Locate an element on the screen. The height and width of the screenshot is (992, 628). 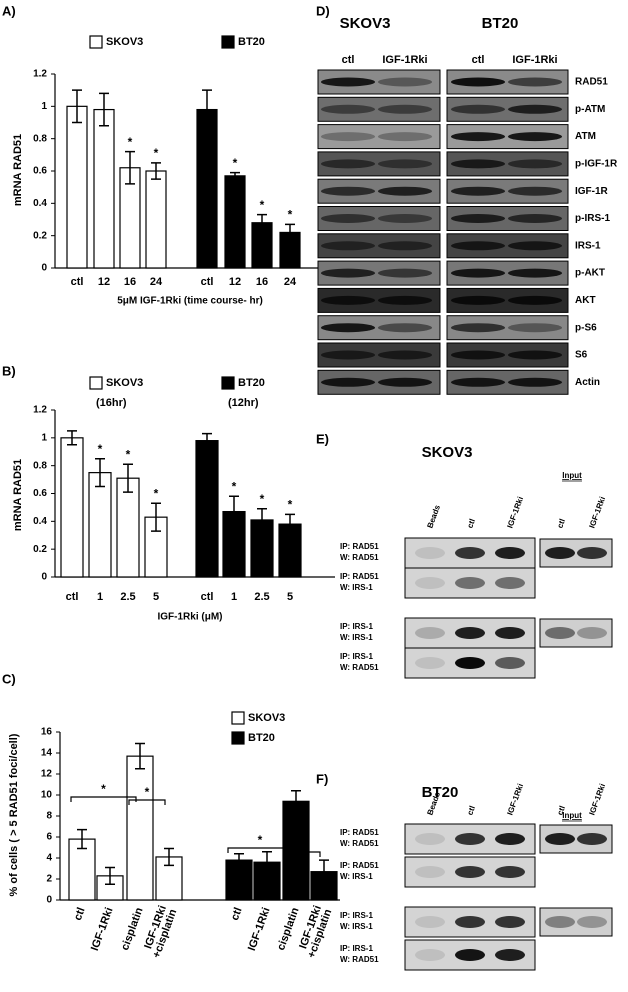
y-axis-label: % of cells ( > 5 RAD51 foci/cell) is located at coordinates (14, 814).